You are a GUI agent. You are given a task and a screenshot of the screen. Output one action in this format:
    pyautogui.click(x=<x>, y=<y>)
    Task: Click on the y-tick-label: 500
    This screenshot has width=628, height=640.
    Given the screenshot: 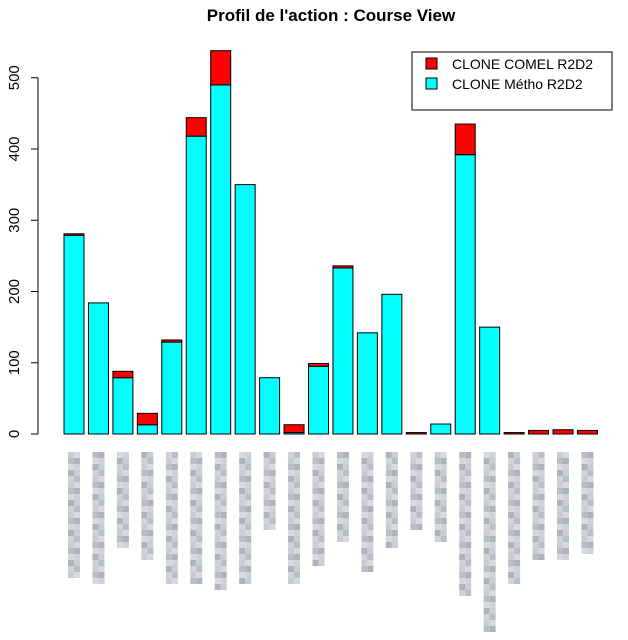 What is the action you would take?
    pyautogui.click(x=14, y=77)
    